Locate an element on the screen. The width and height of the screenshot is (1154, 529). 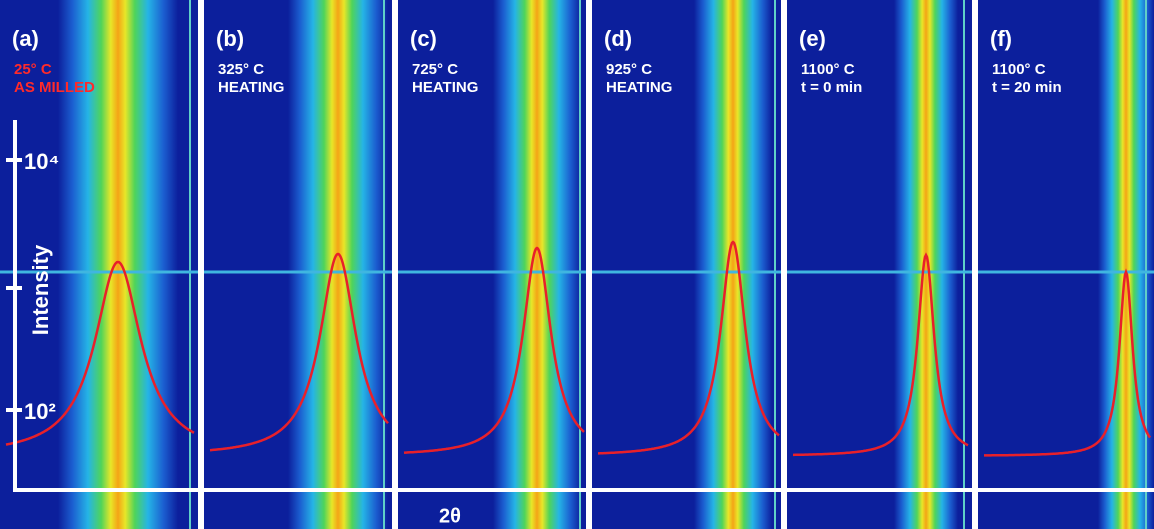
y-tick-label: 10² is located at coordinates (40, 411).